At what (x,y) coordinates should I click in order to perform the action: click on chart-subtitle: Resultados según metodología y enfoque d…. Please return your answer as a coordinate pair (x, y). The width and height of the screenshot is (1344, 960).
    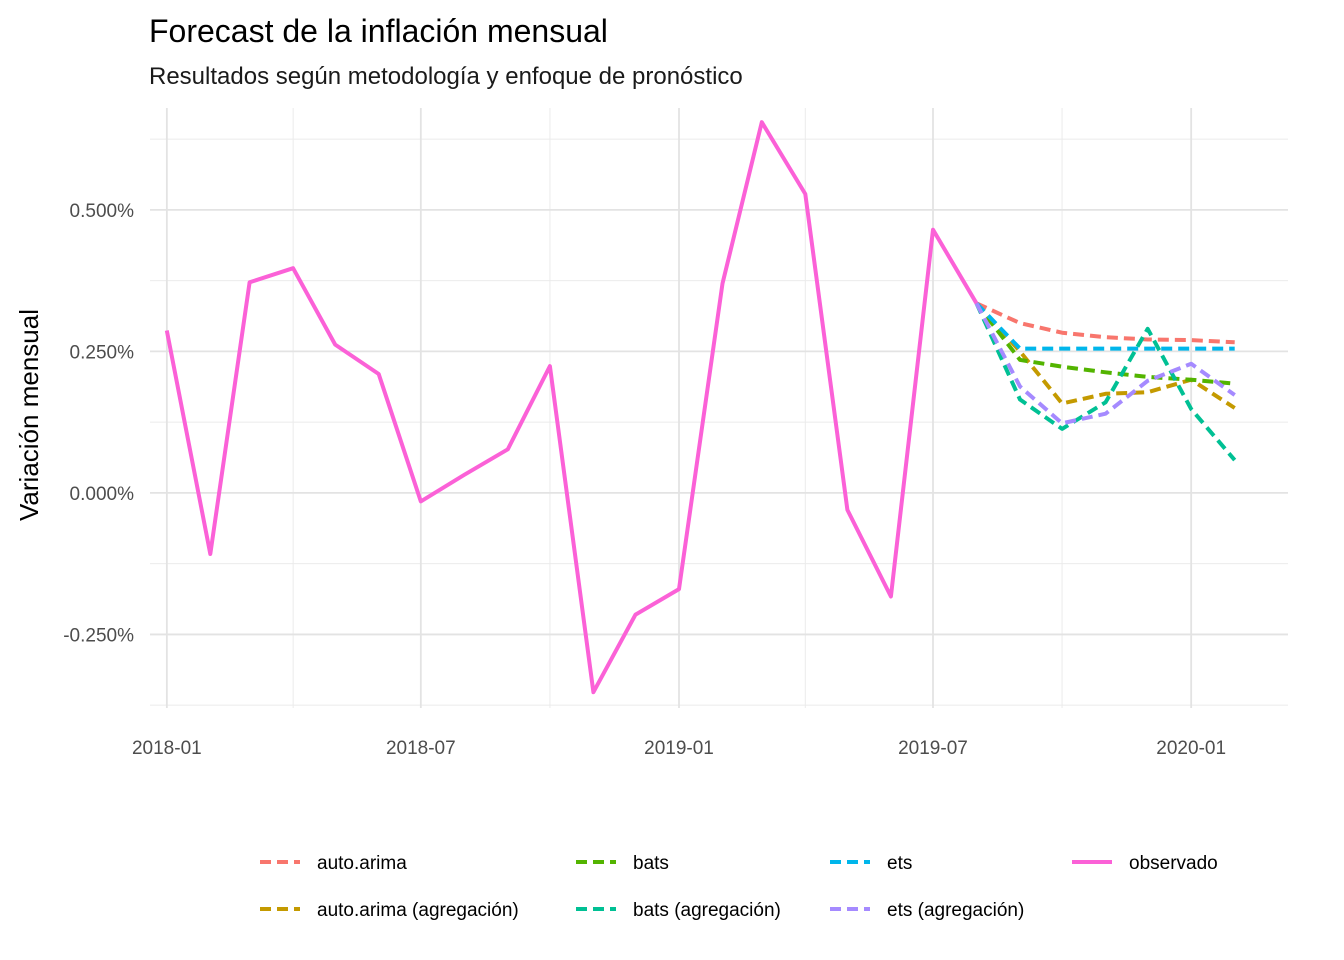
    Looking at the image, I should click on (446, 76).